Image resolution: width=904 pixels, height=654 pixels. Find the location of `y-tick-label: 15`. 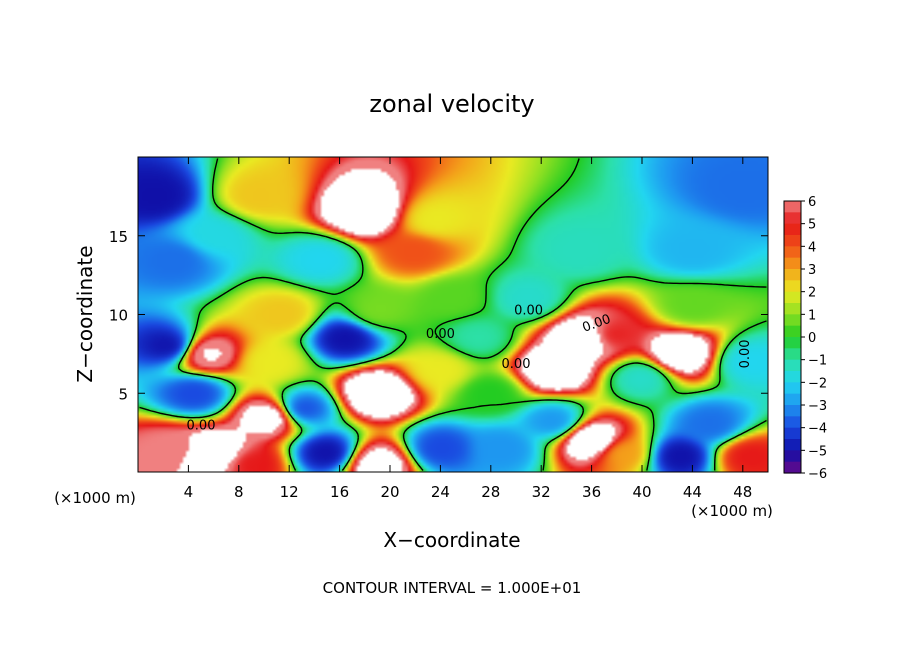

y-tick-label: 15 is located at coordinates (118, 237).